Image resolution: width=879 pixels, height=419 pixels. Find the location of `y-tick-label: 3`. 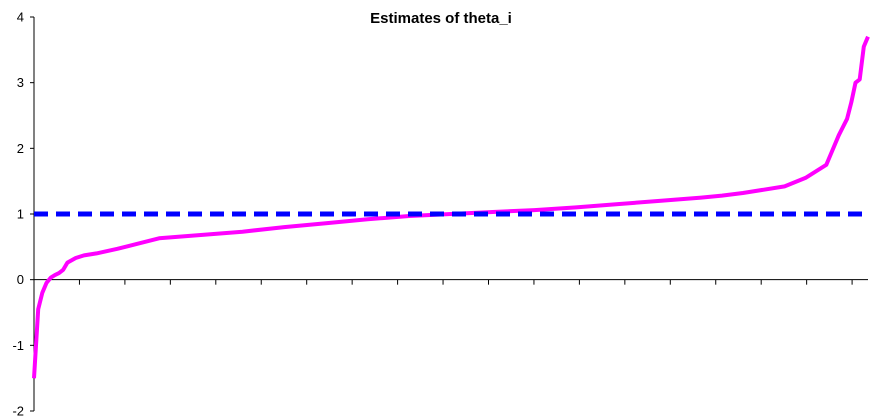

y-tick-label: 3 is located at coordinates (20, 82).